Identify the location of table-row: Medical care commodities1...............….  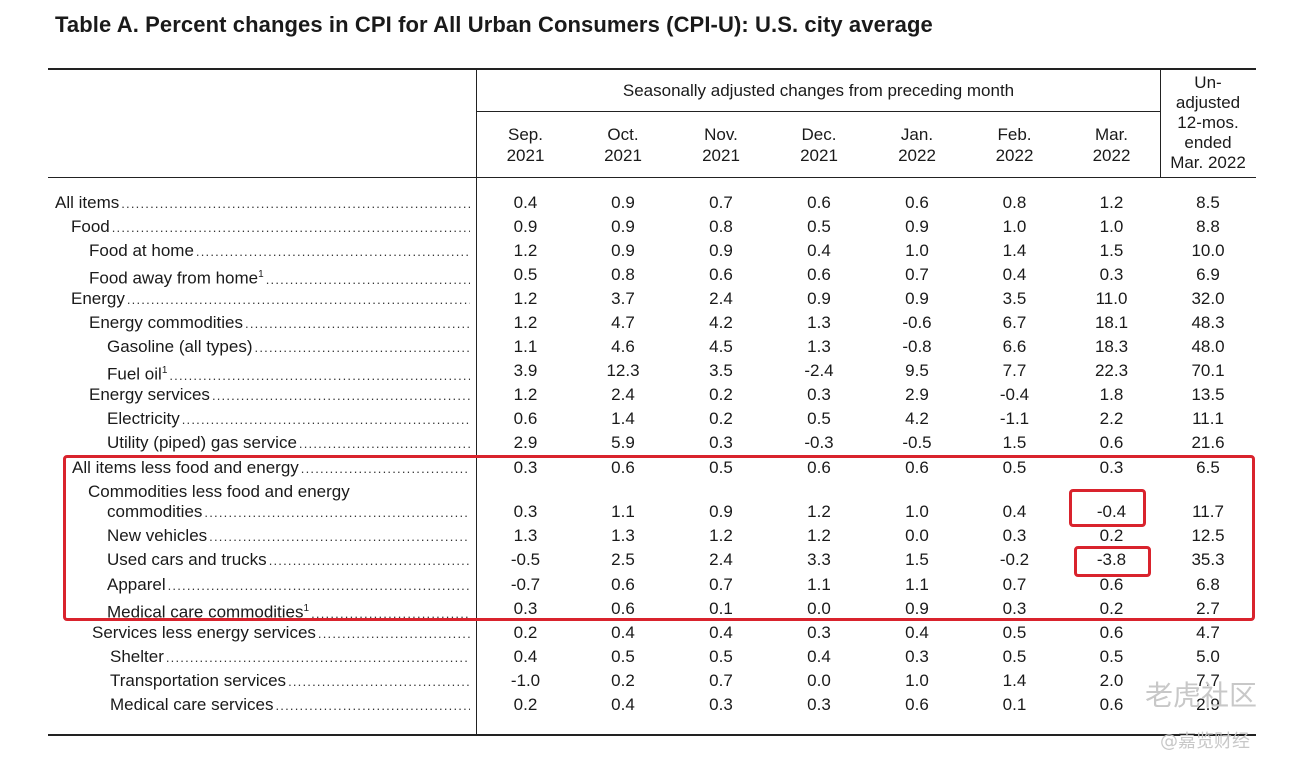
(649, 609).